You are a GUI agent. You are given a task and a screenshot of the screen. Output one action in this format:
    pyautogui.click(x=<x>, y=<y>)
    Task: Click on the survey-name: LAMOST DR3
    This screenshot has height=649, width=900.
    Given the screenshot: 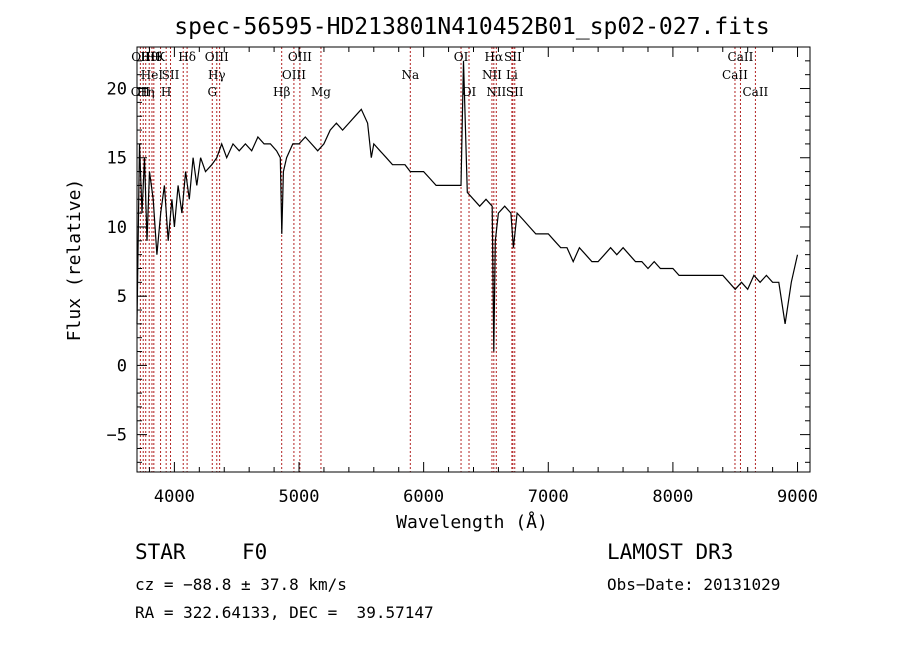 What is the action you would take?
    pyautogui.click(x=670, y=552)
    